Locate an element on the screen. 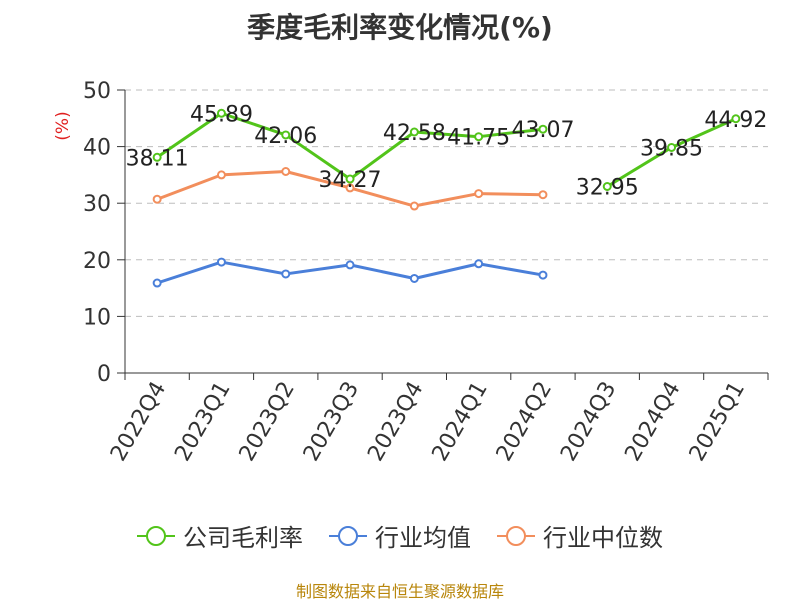  x-tick-label: 2024Q2 is located at coordinates (524, 422).